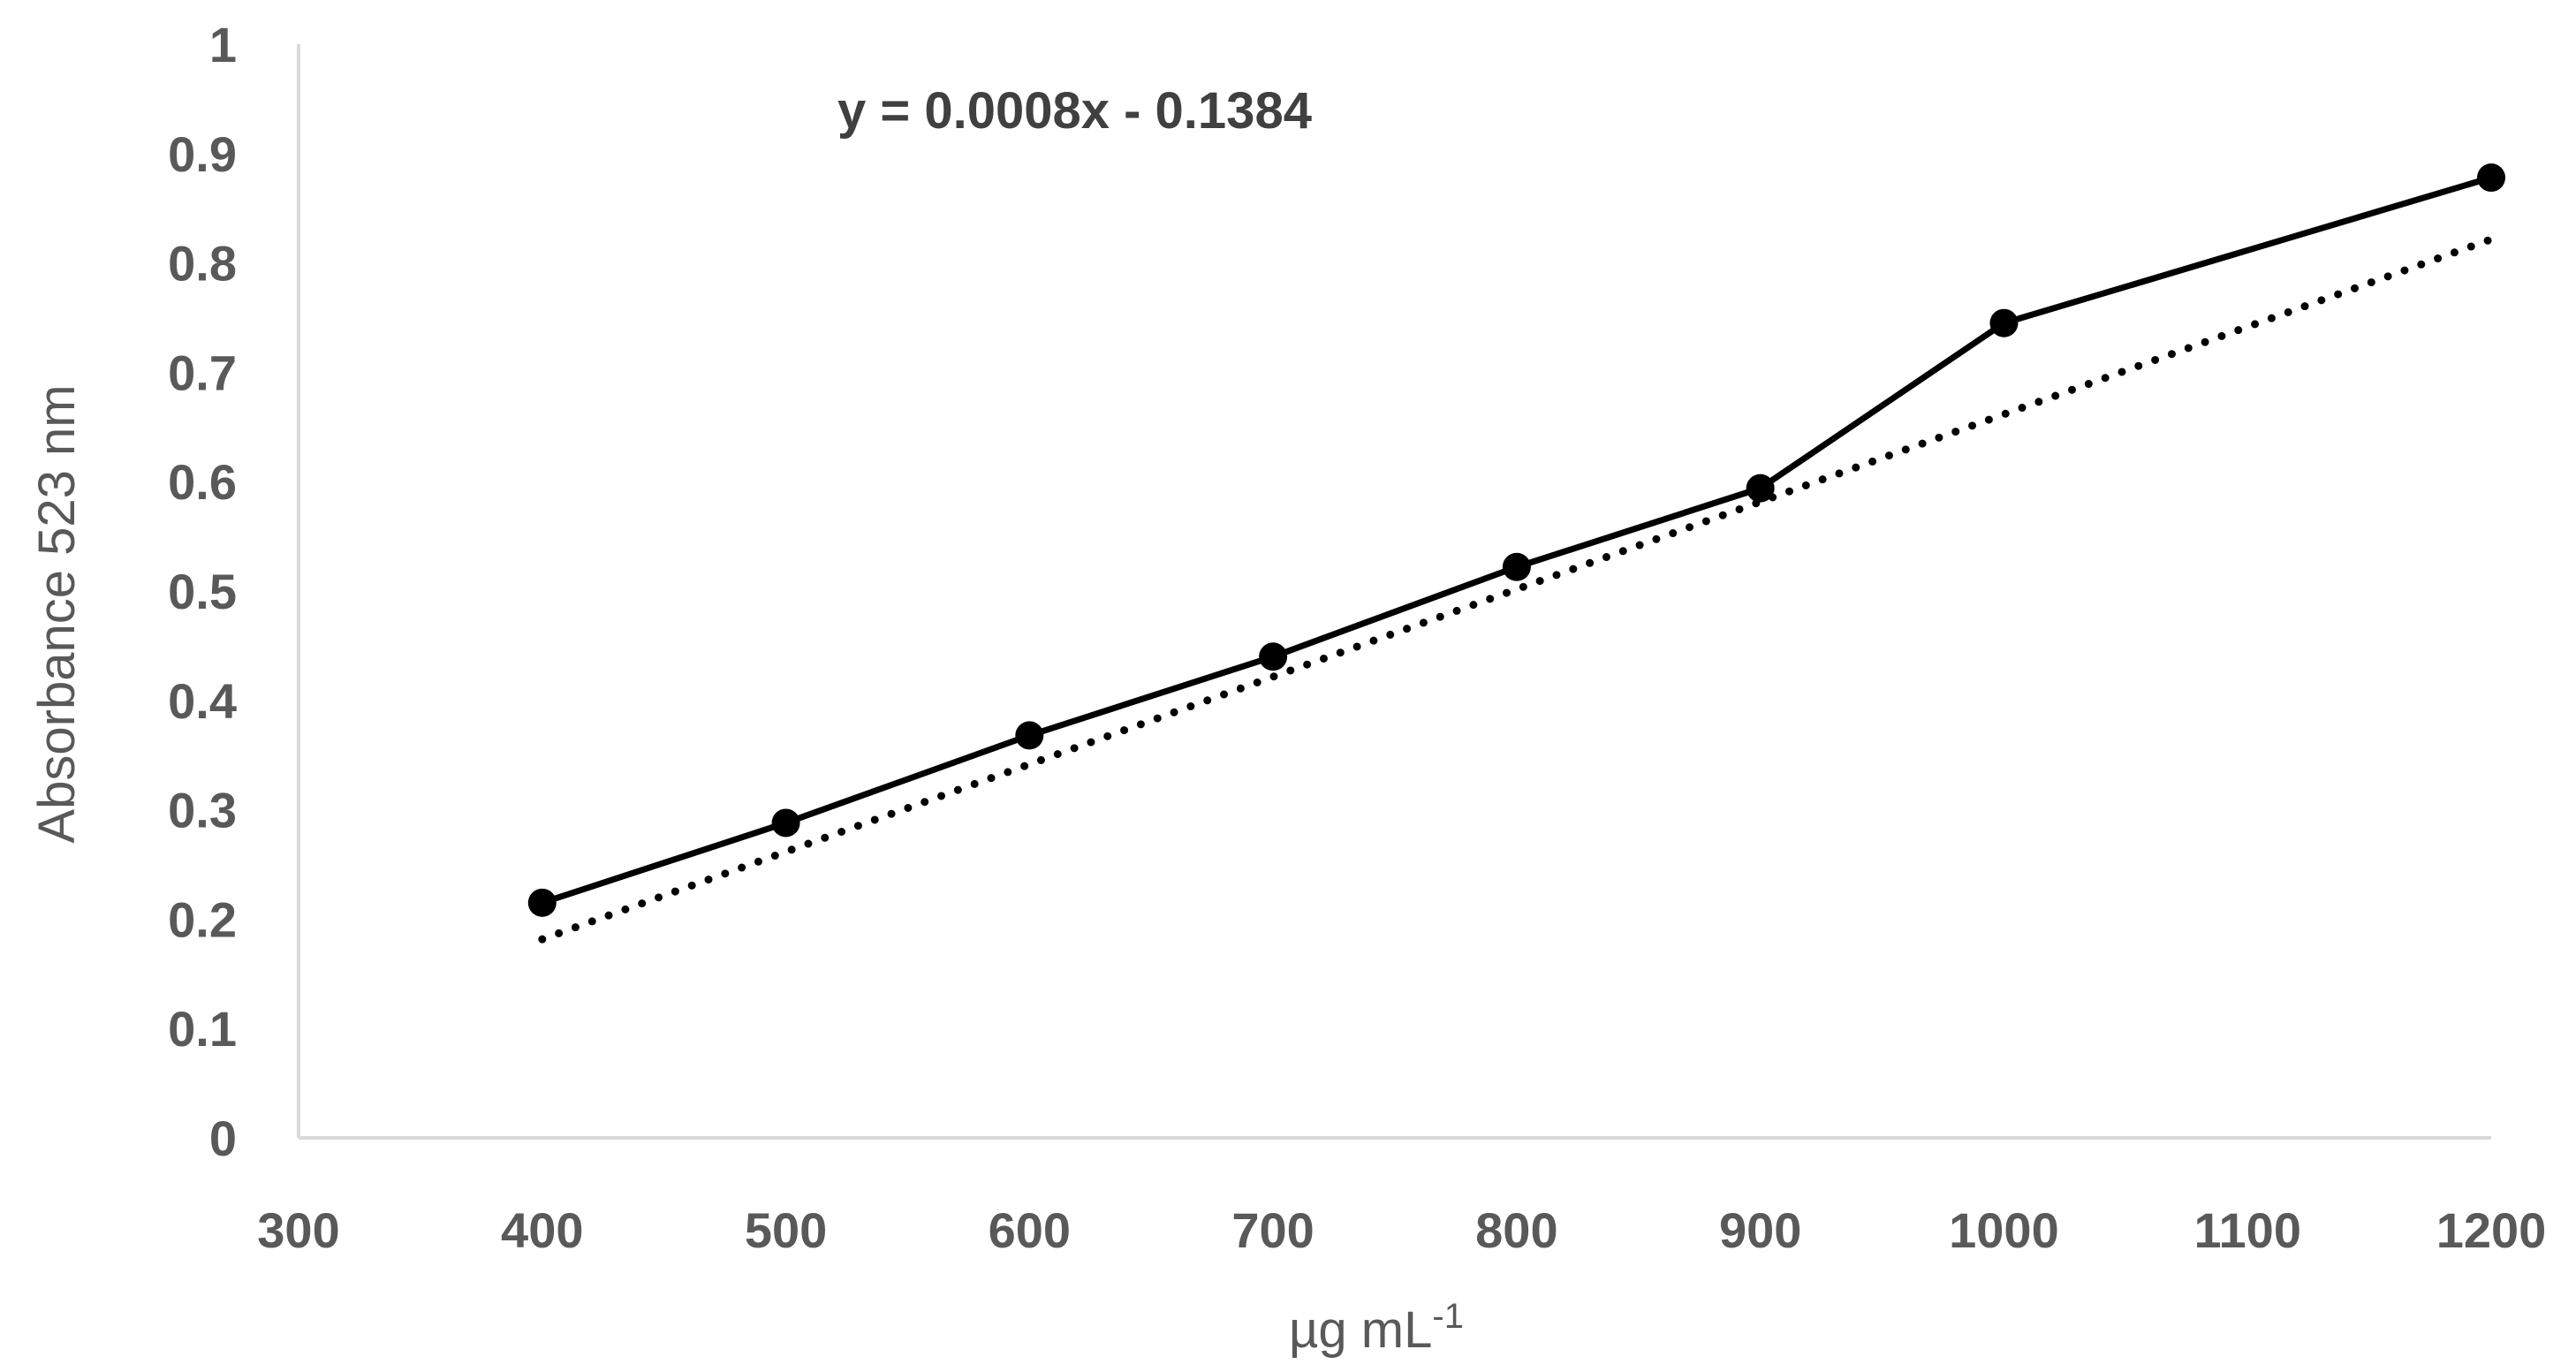 The image size is (2576, 1372). I want to click on y-tick-label: 0.7, so click(203, 372).